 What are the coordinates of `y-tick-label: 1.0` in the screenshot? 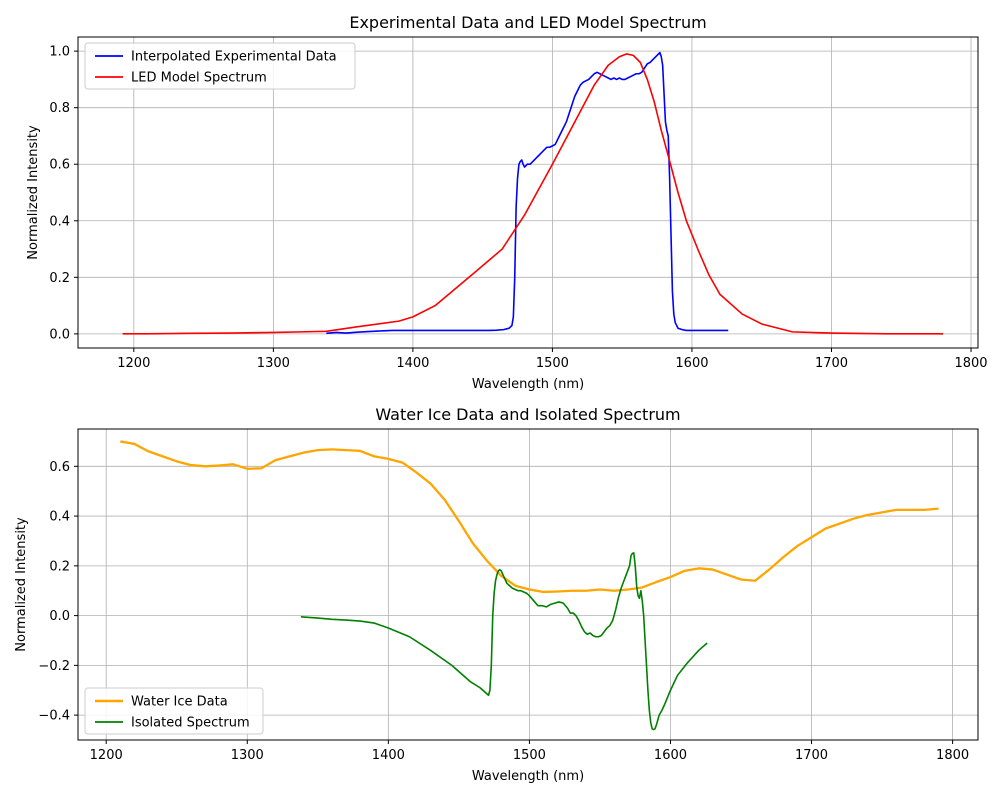 It's located at (59, 52).